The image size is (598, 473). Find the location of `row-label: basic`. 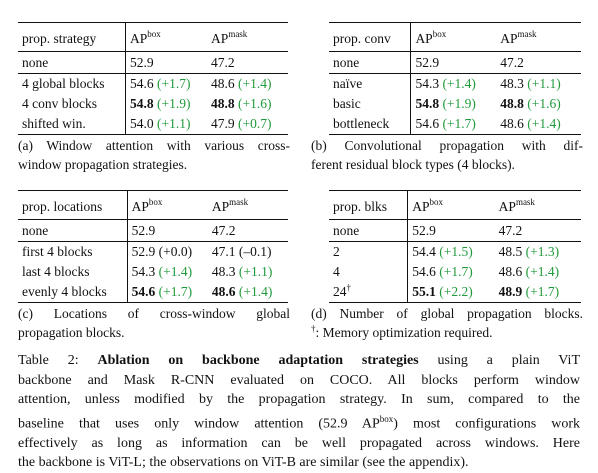

row-label: basic is located at coordinates (370, 104).